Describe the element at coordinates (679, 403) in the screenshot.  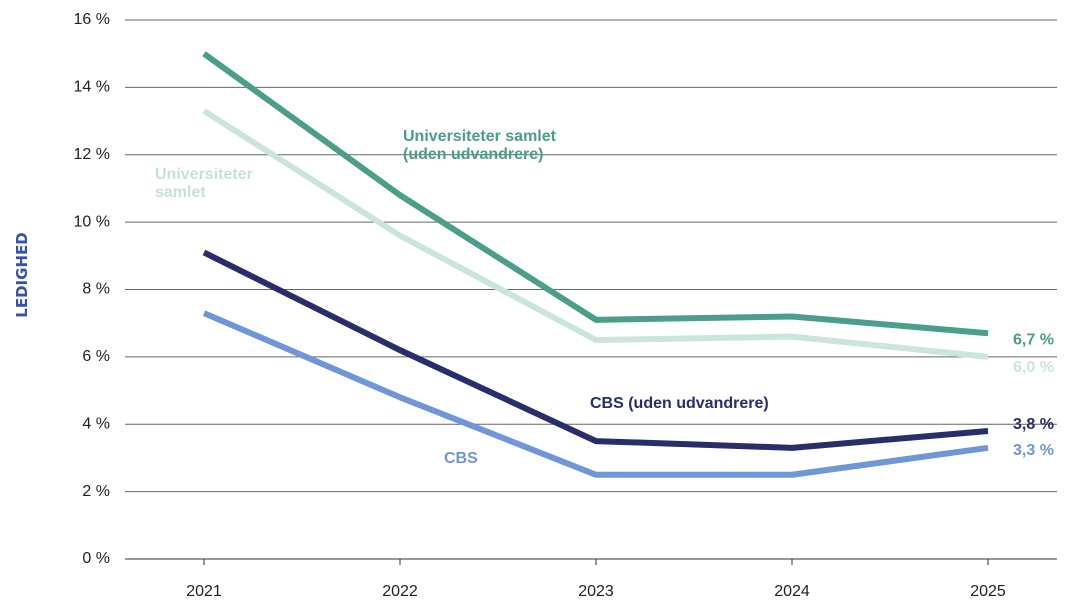
I see `series-label: CBS (uden udvandrere)` at that location.